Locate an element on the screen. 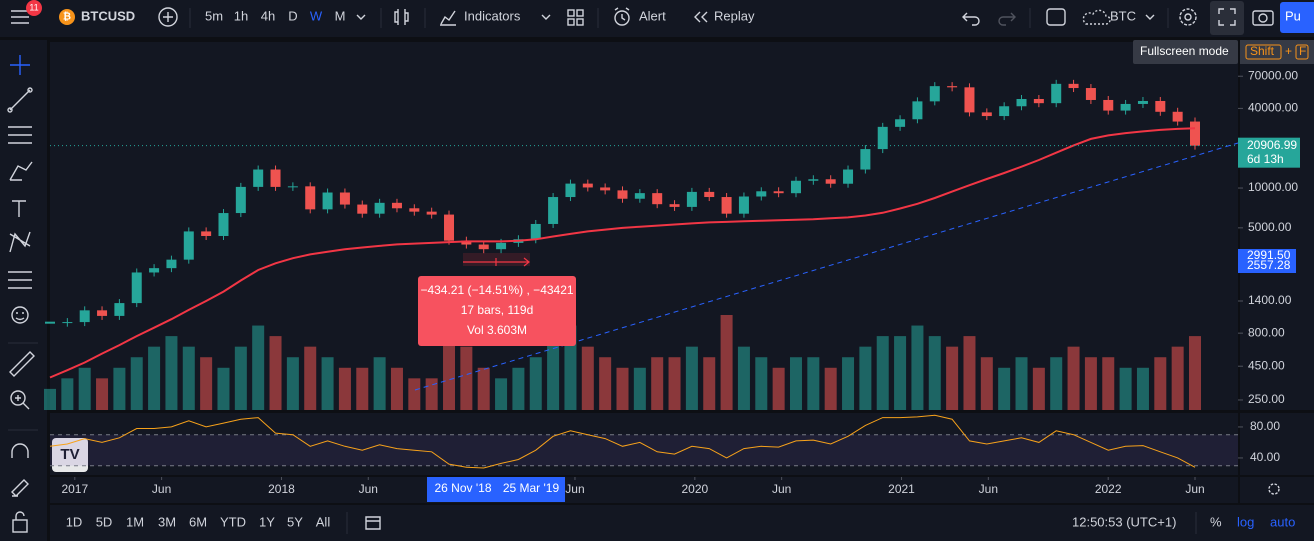  layout-button is located at coordinates (1056, 17).